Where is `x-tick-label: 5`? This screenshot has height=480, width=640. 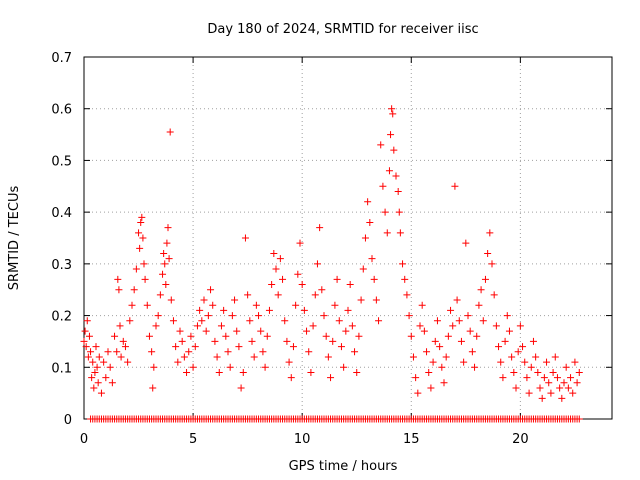 x-tick-label: 5 is located at coordinates (193, 439).